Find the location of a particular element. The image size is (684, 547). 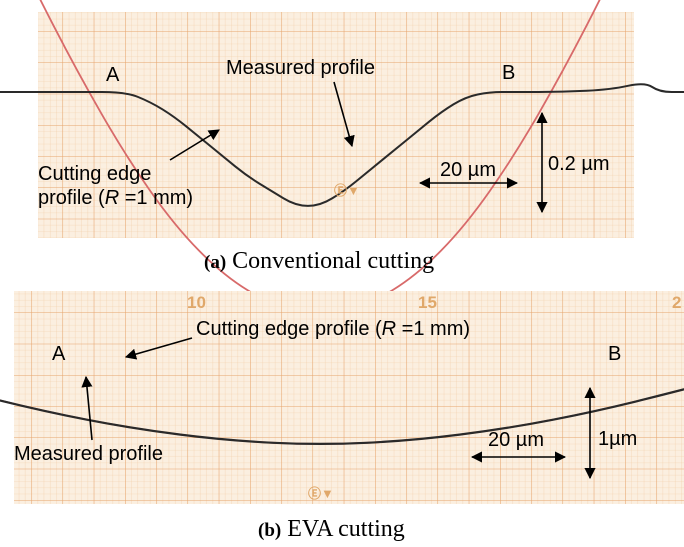

measured-profile-arrow-a is located at coordinates (344, 114).